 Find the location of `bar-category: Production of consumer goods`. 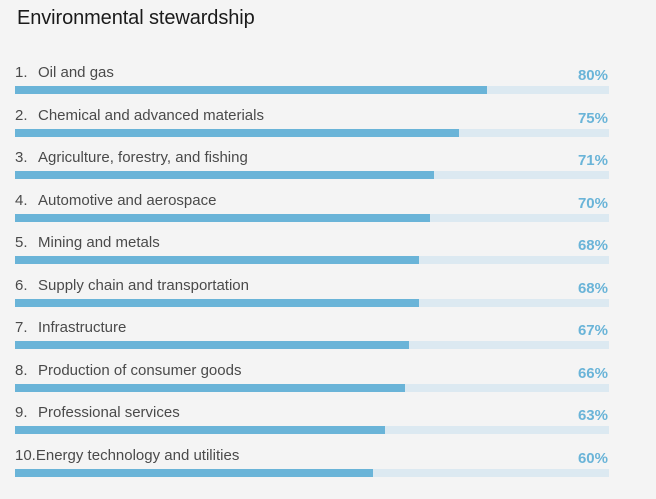

bar-category: Production of consumer goods is located at coordinates (140, 370).